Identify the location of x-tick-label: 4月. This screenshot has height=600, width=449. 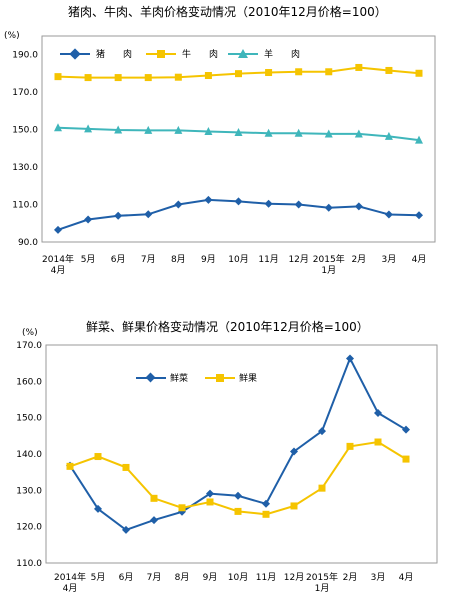
(406, 577).